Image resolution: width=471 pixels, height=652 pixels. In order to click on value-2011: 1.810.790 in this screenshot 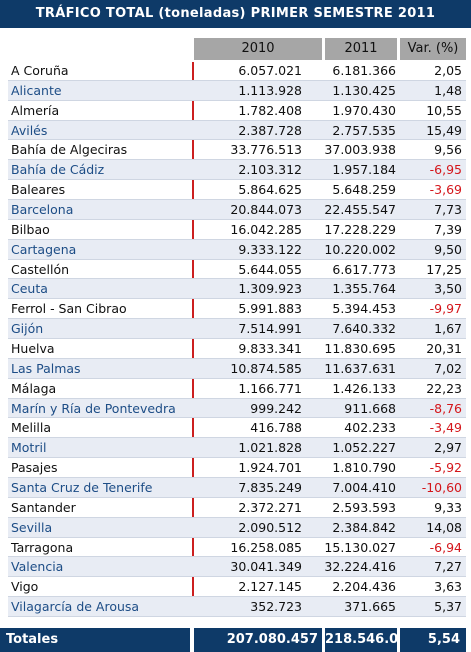, I will do `click(364, 468)`.